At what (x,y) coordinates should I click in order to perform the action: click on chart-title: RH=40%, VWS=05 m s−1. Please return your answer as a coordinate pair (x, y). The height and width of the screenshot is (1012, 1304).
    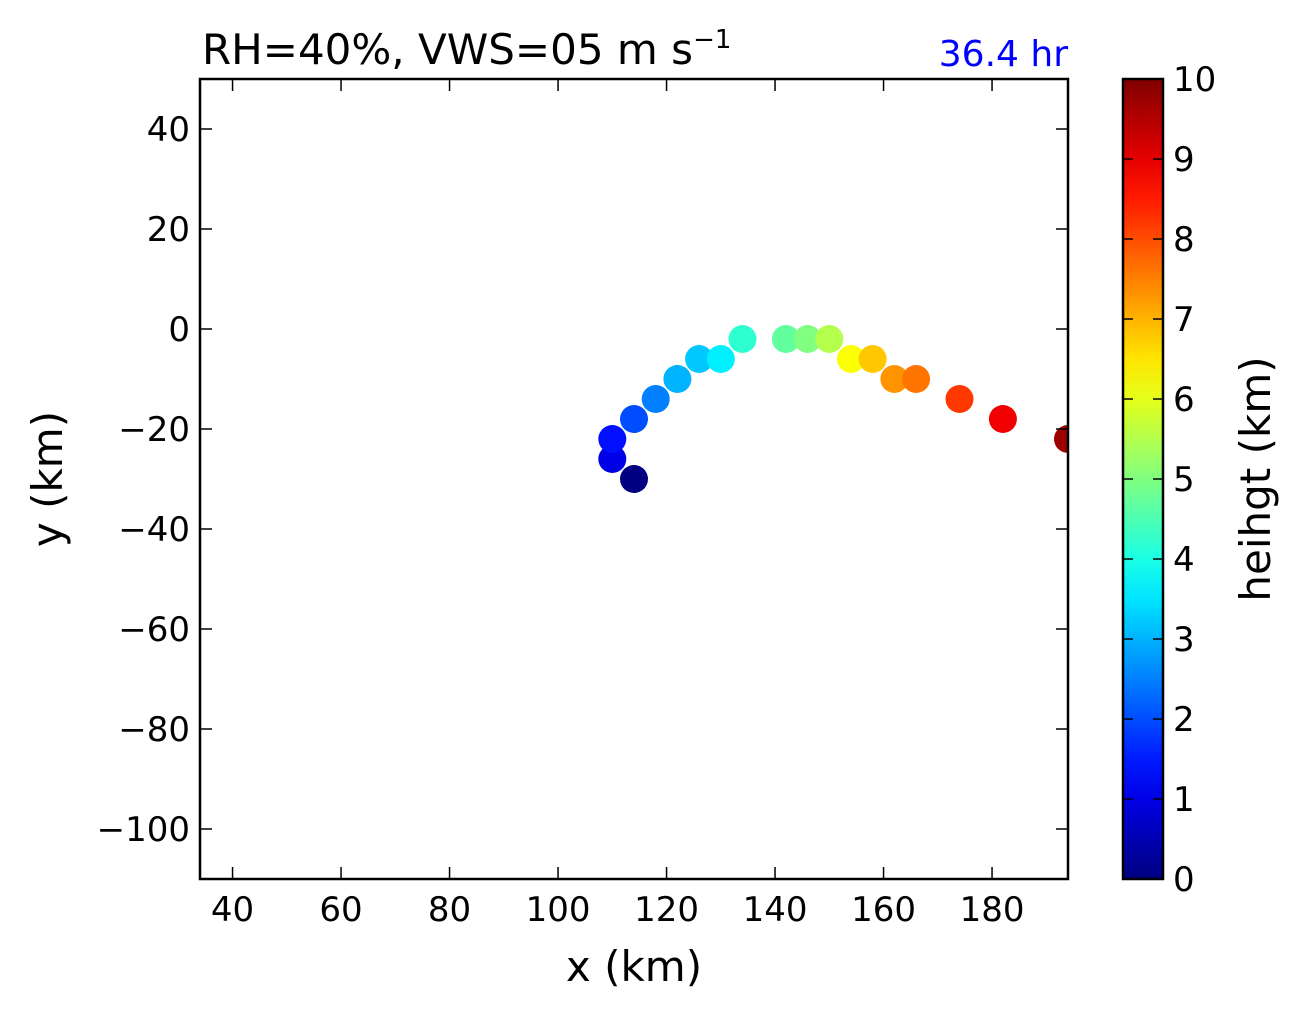
    Looking at the image, I should click on (466, 49).